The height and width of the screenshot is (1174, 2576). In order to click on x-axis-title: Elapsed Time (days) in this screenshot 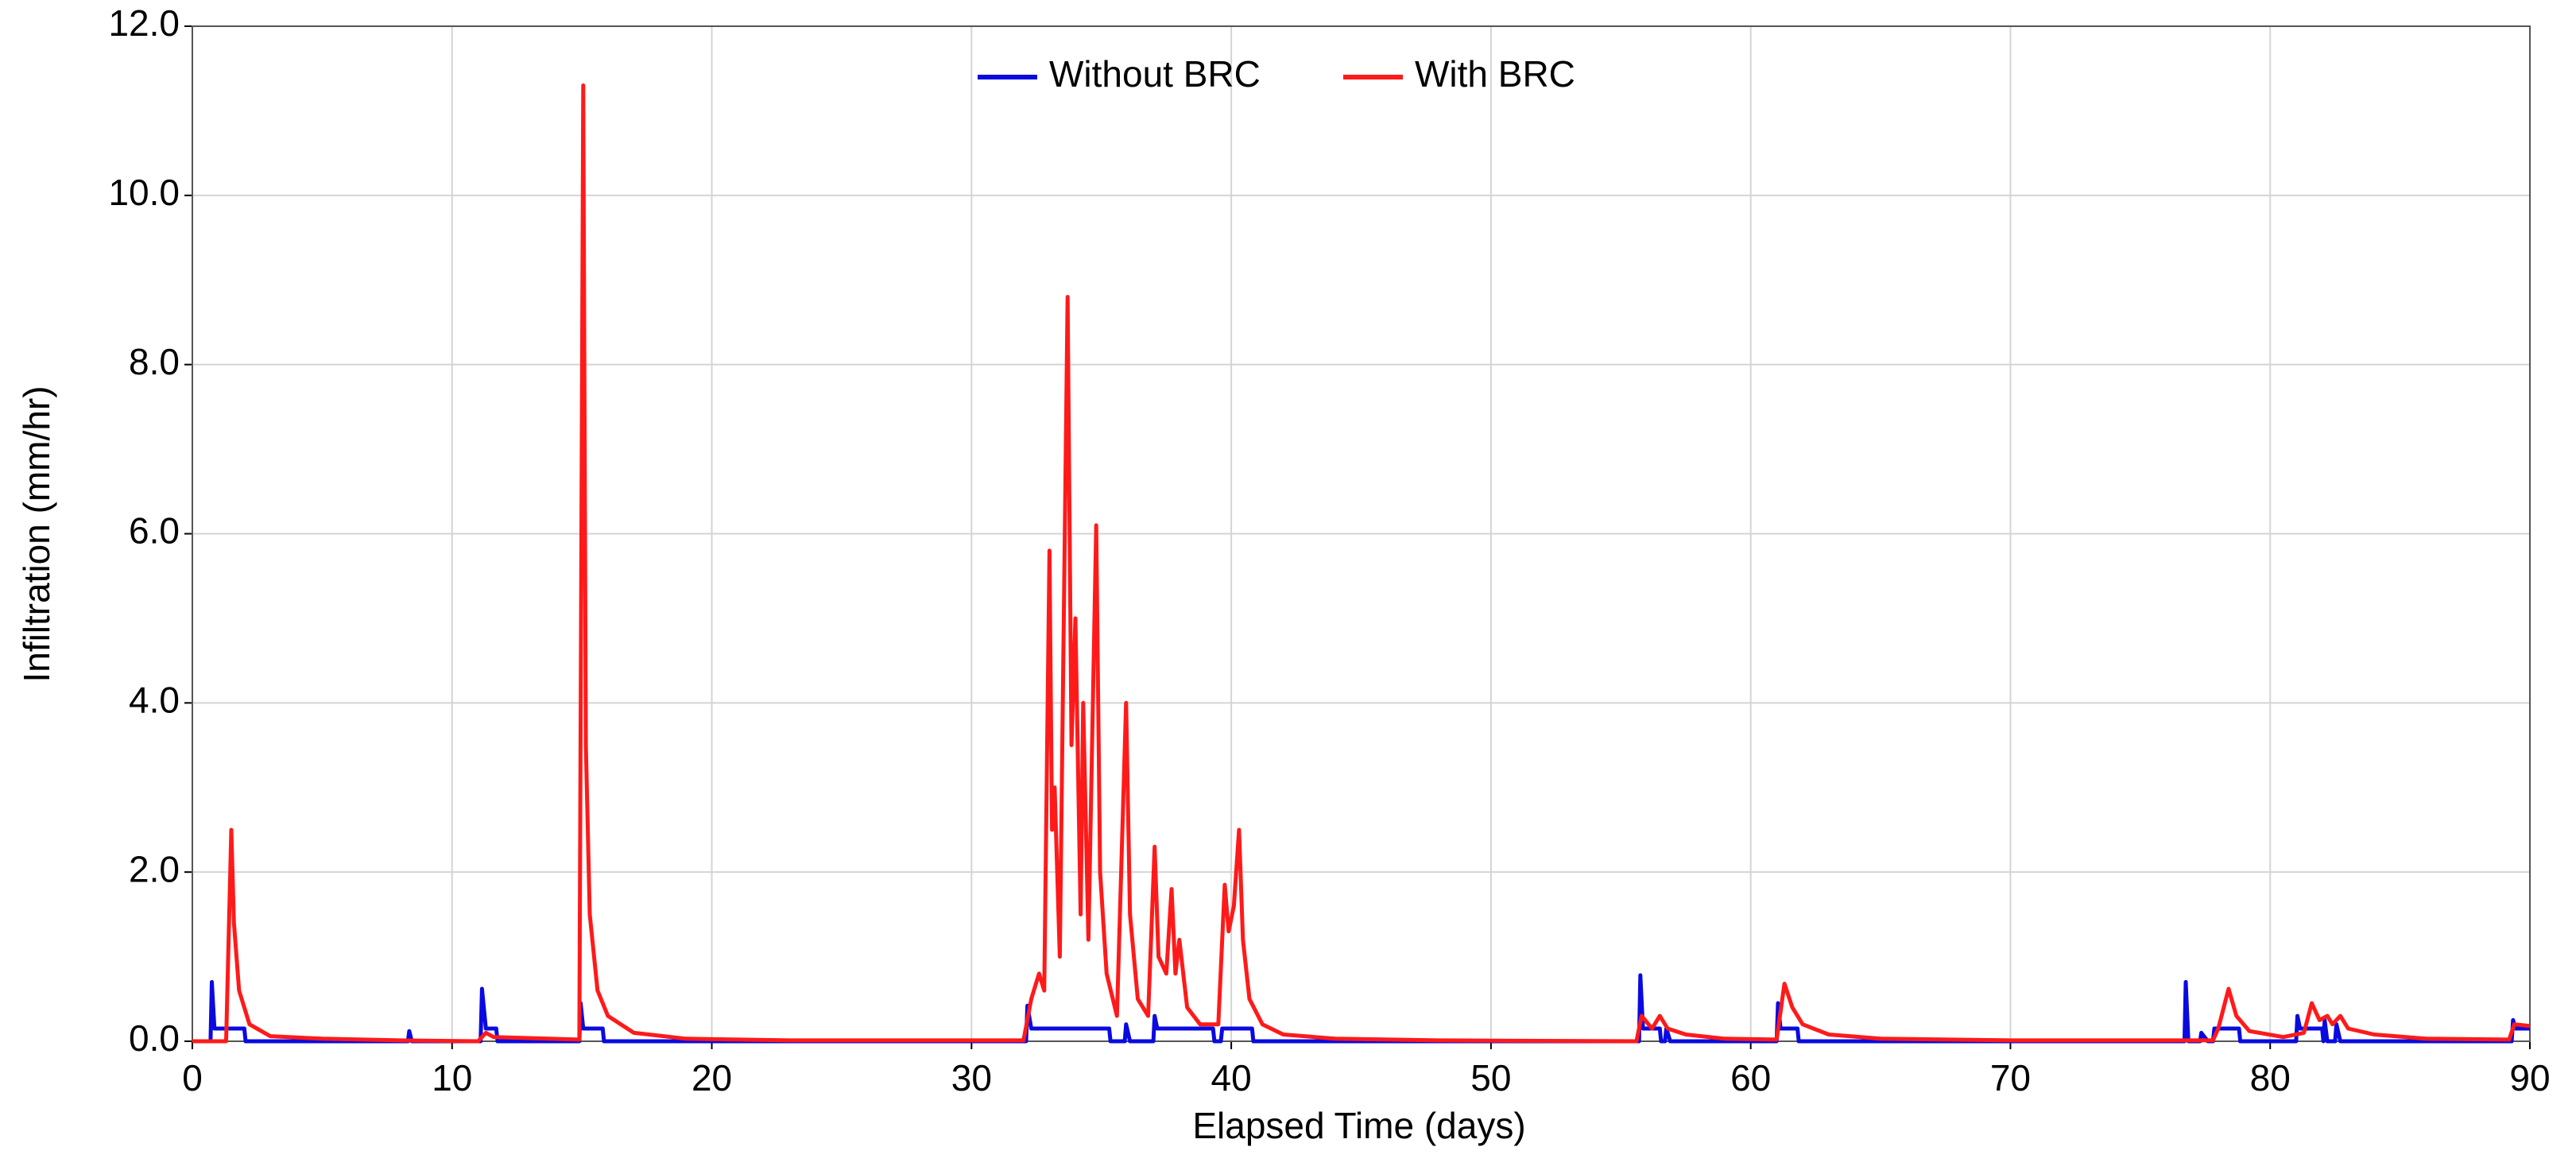, I will do `click(1358, 1125)`.